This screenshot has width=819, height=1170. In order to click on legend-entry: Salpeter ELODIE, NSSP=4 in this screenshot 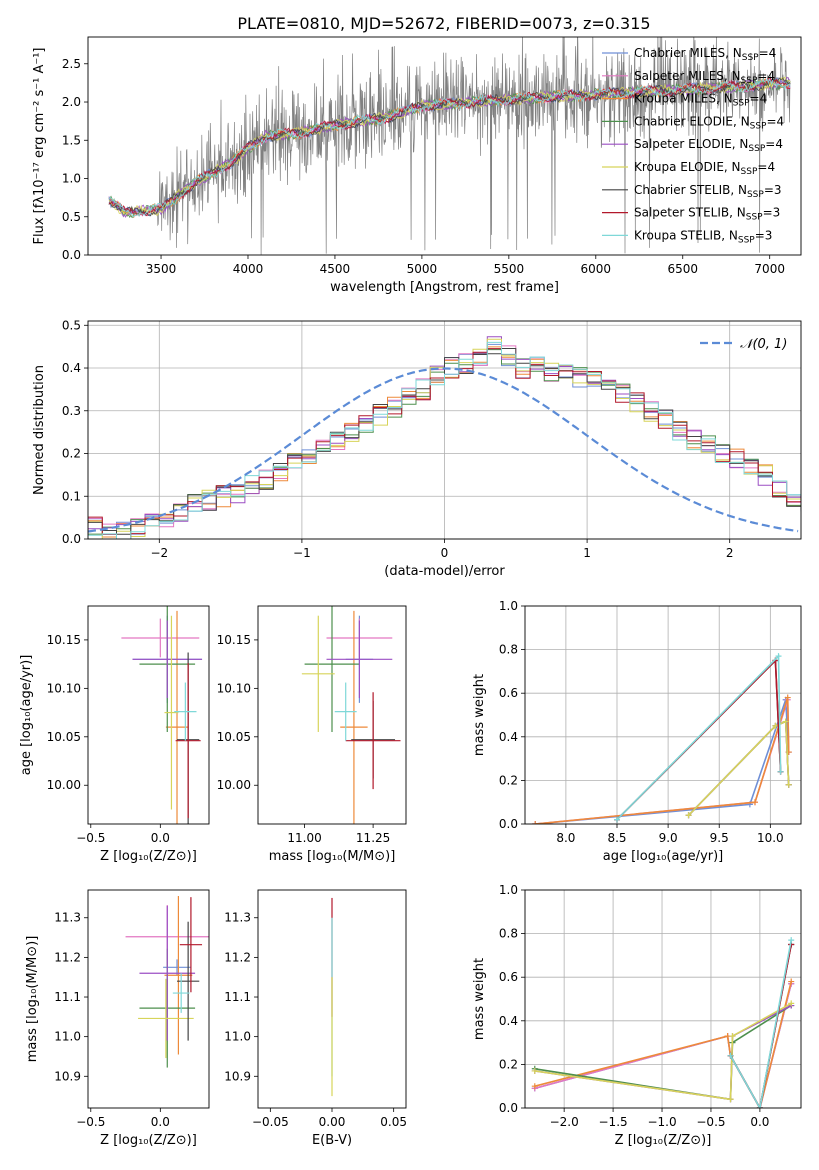, I will do `click(708, 145)`.